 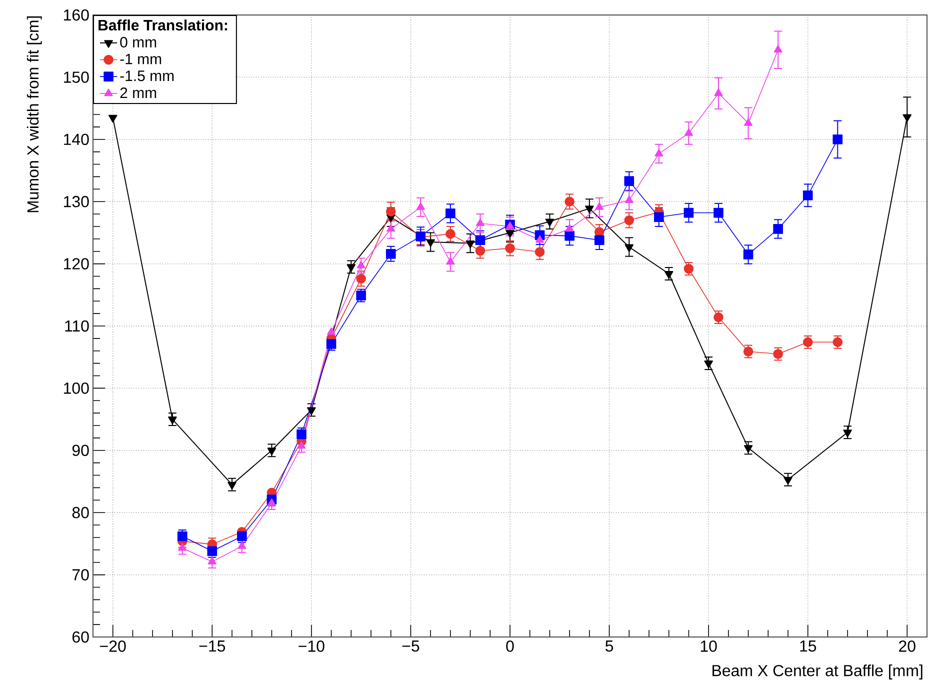 I want to click on x-tick-label: −5, so click(x=411, y=646).